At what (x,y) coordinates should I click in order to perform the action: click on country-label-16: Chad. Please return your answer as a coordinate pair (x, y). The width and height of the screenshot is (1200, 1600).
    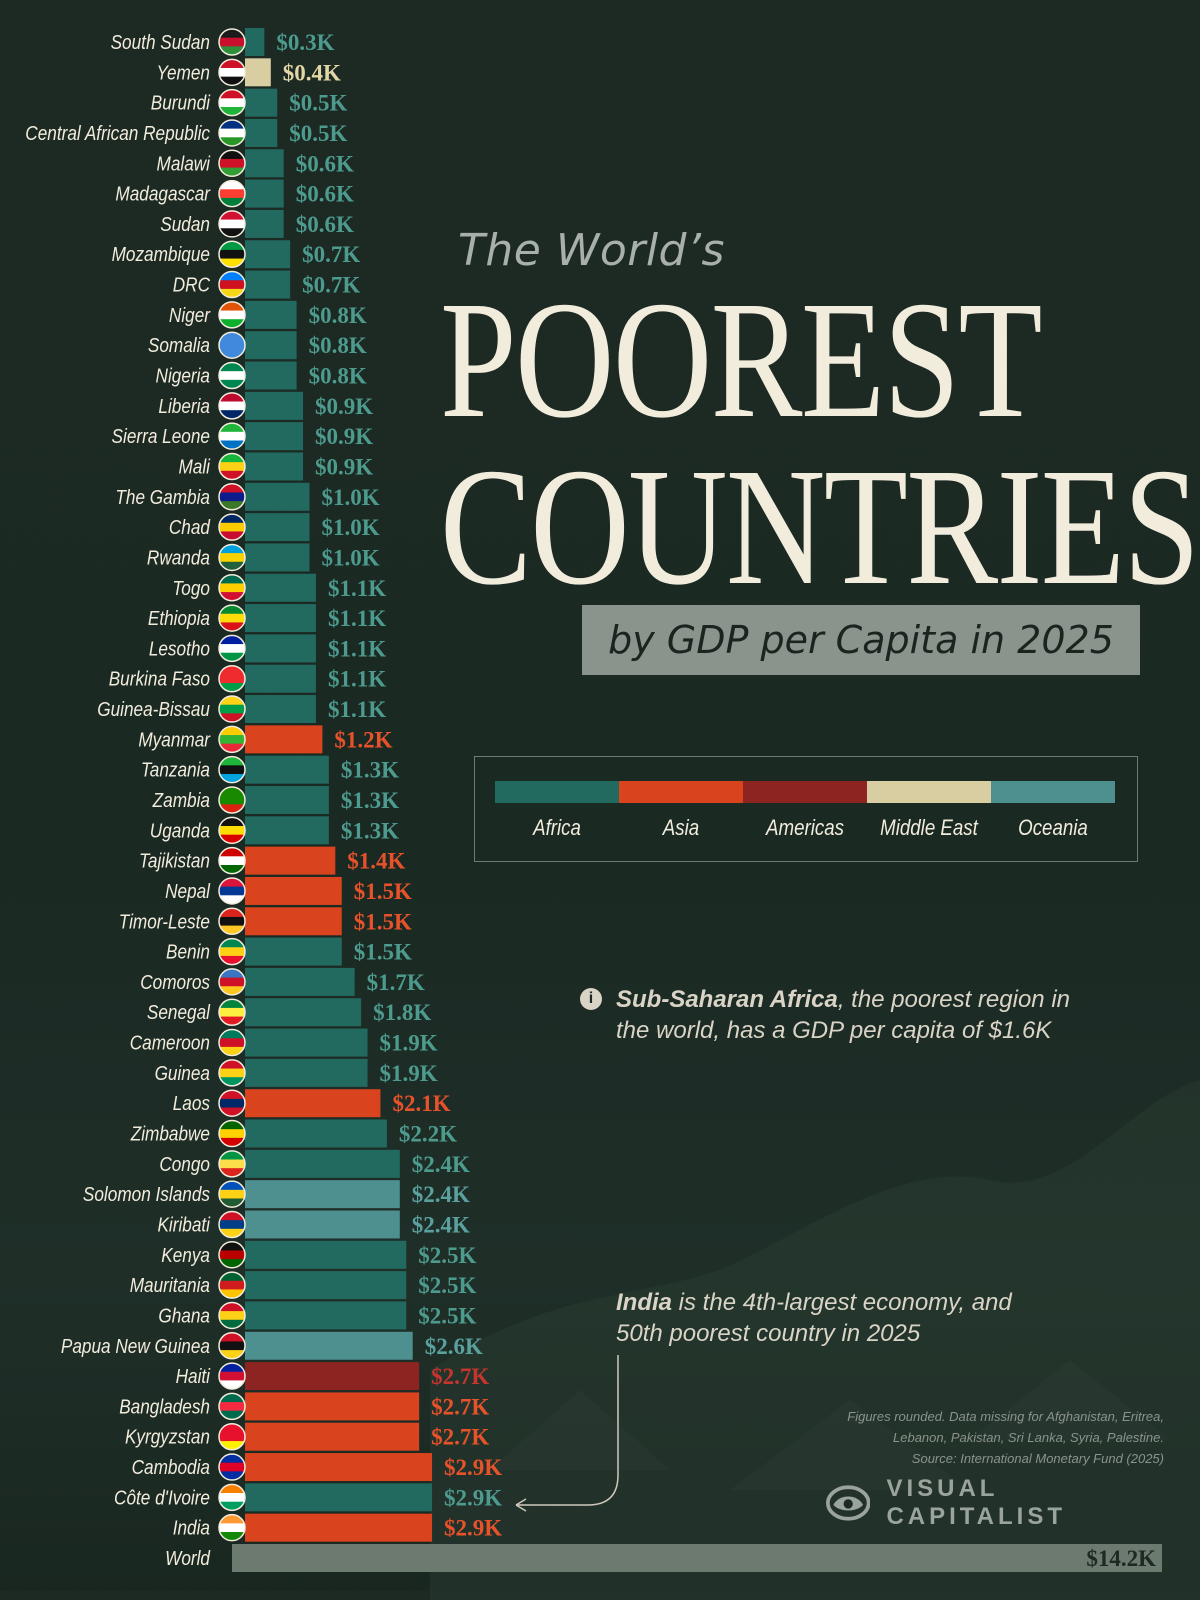
    Looking at the image, I should click on (190, 527).